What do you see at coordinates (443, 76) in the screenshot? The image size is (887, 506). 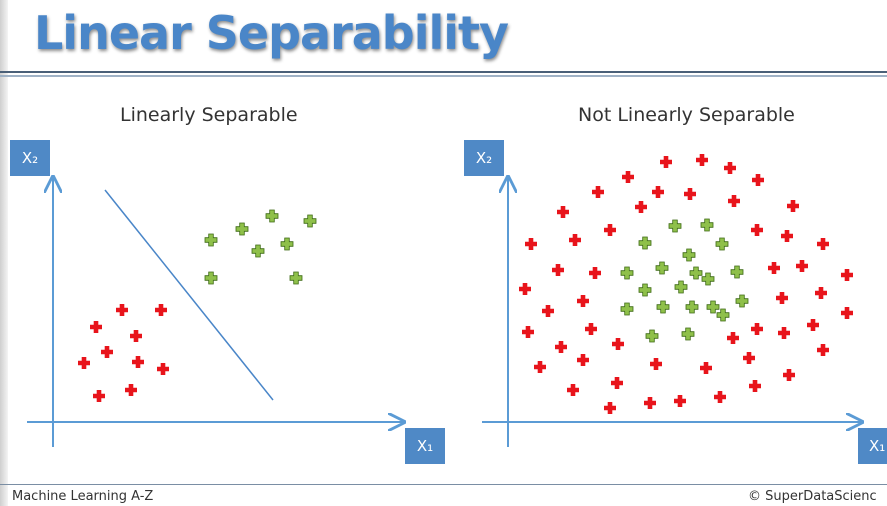 I see `title-divider-light` at bounding box center [443, 76].